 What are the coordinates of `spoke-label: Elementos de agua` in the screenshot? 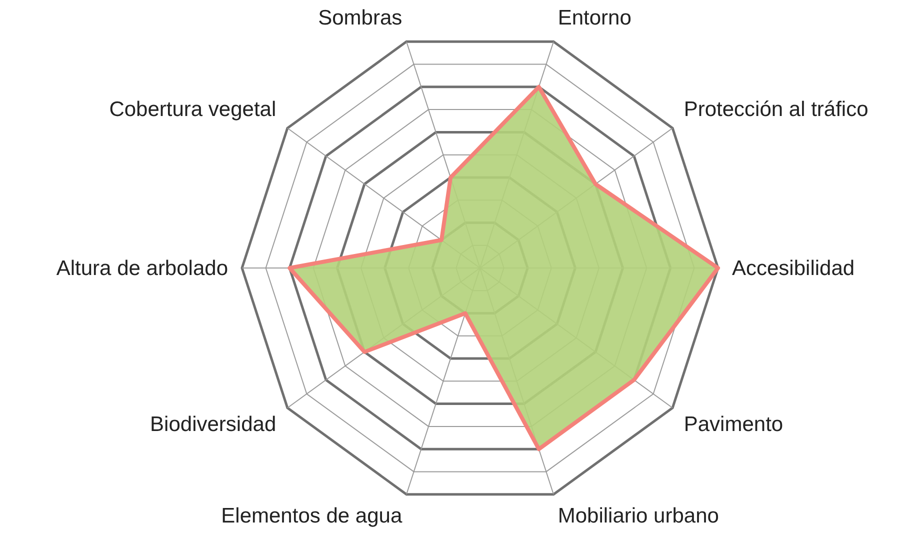 It's located at (311, 516).